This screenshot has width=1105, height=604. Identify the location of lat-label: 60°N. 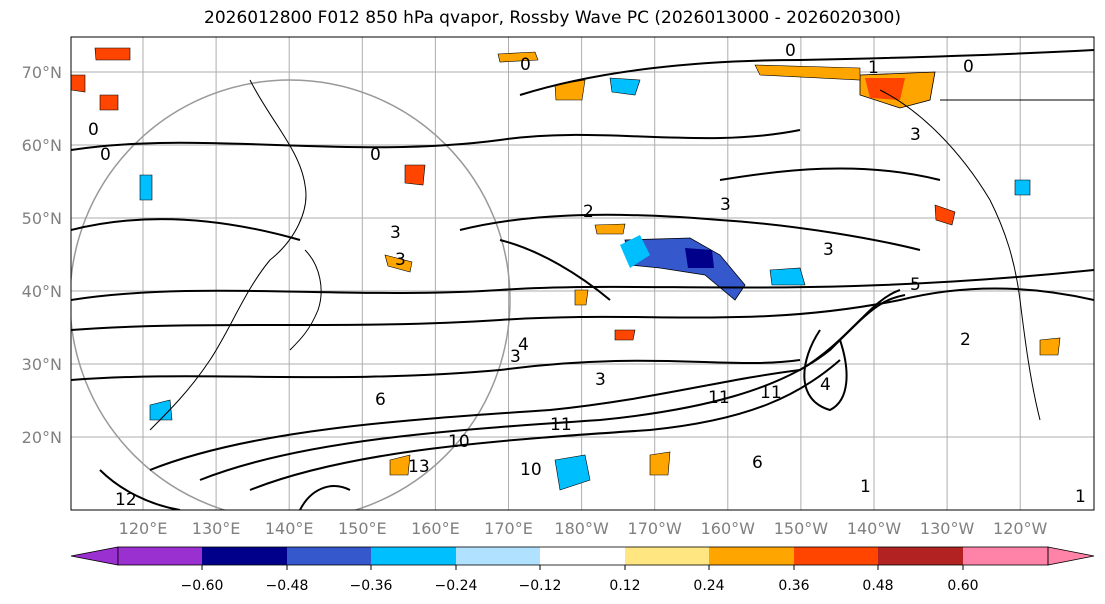
(42, 145).